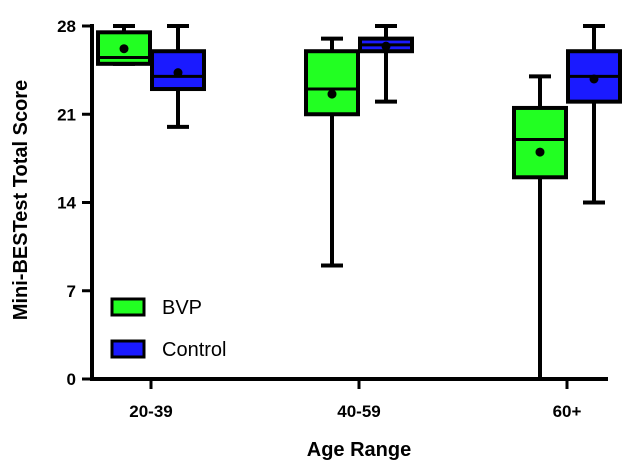  What do you see at coordinates (71, 379) in the screenshot?
I see `y-tick-label: 0` at bounding box center [71, 379].